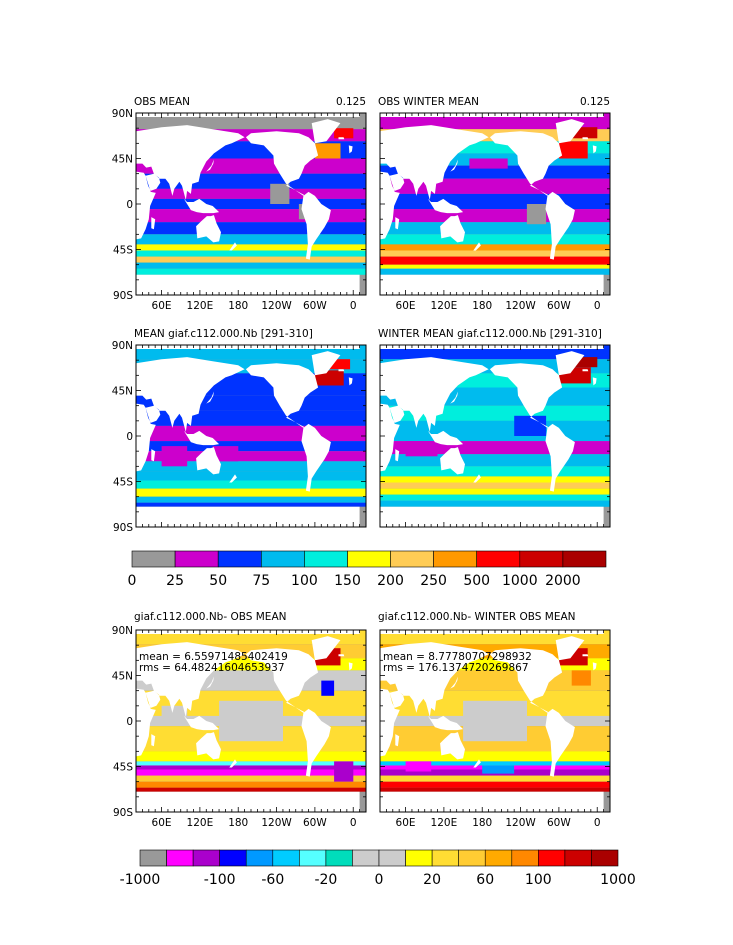  Describe the element at coordinates (122, 346) in the screenshot. I see `y-tick-label: 90N` at that location.